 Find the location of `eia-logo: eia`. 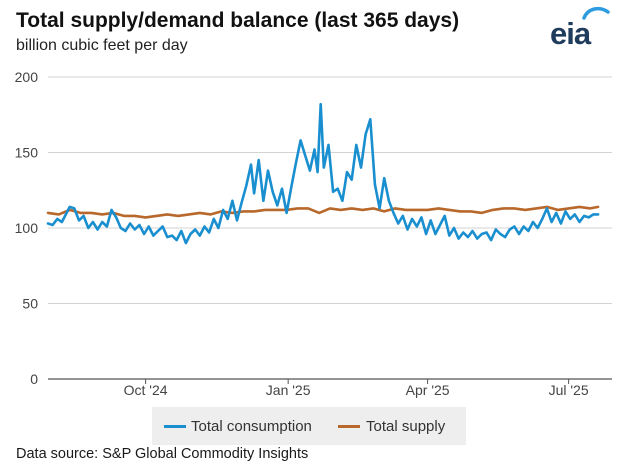

eia-logo: eia is located at coordinates (583, 27).